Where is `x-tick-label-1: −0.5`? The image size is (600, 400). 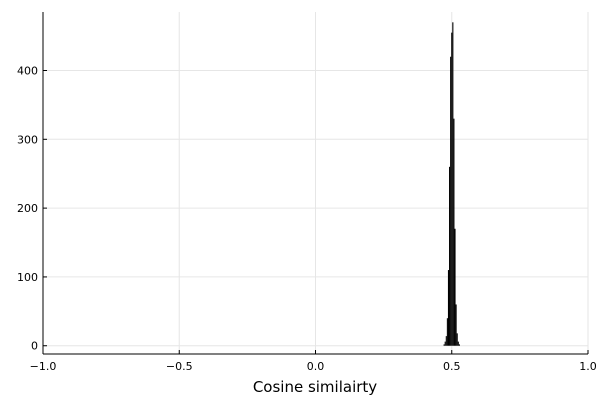
x-tick-label-1: −0.5 is located at coordinates (179, 366).